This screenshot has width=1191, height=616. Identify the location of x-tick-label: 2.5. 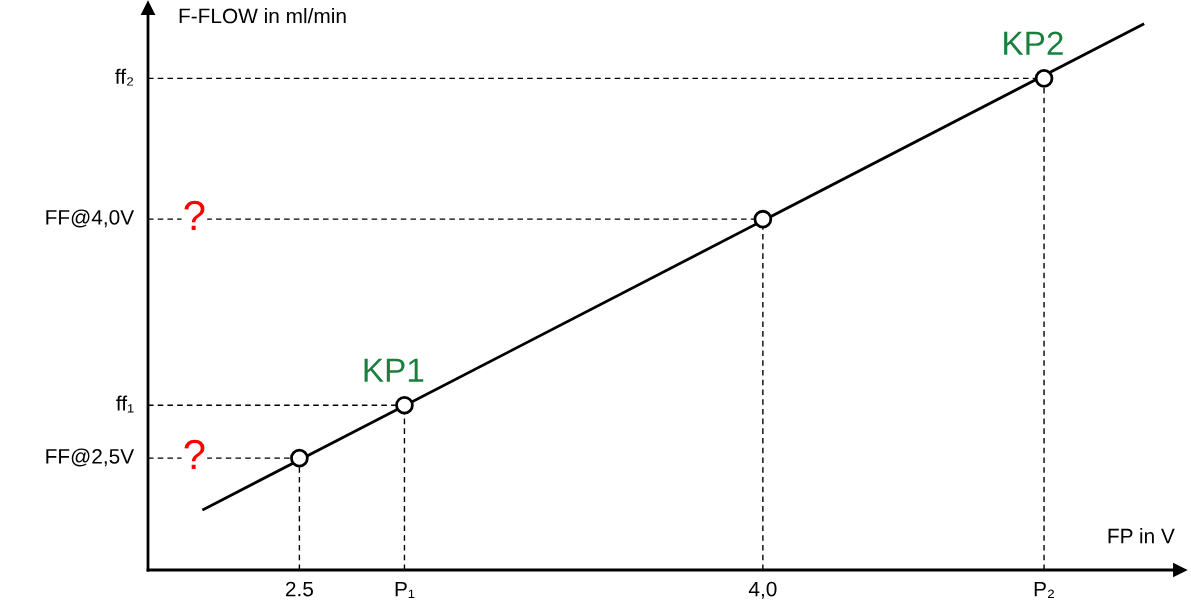
(299, 589).